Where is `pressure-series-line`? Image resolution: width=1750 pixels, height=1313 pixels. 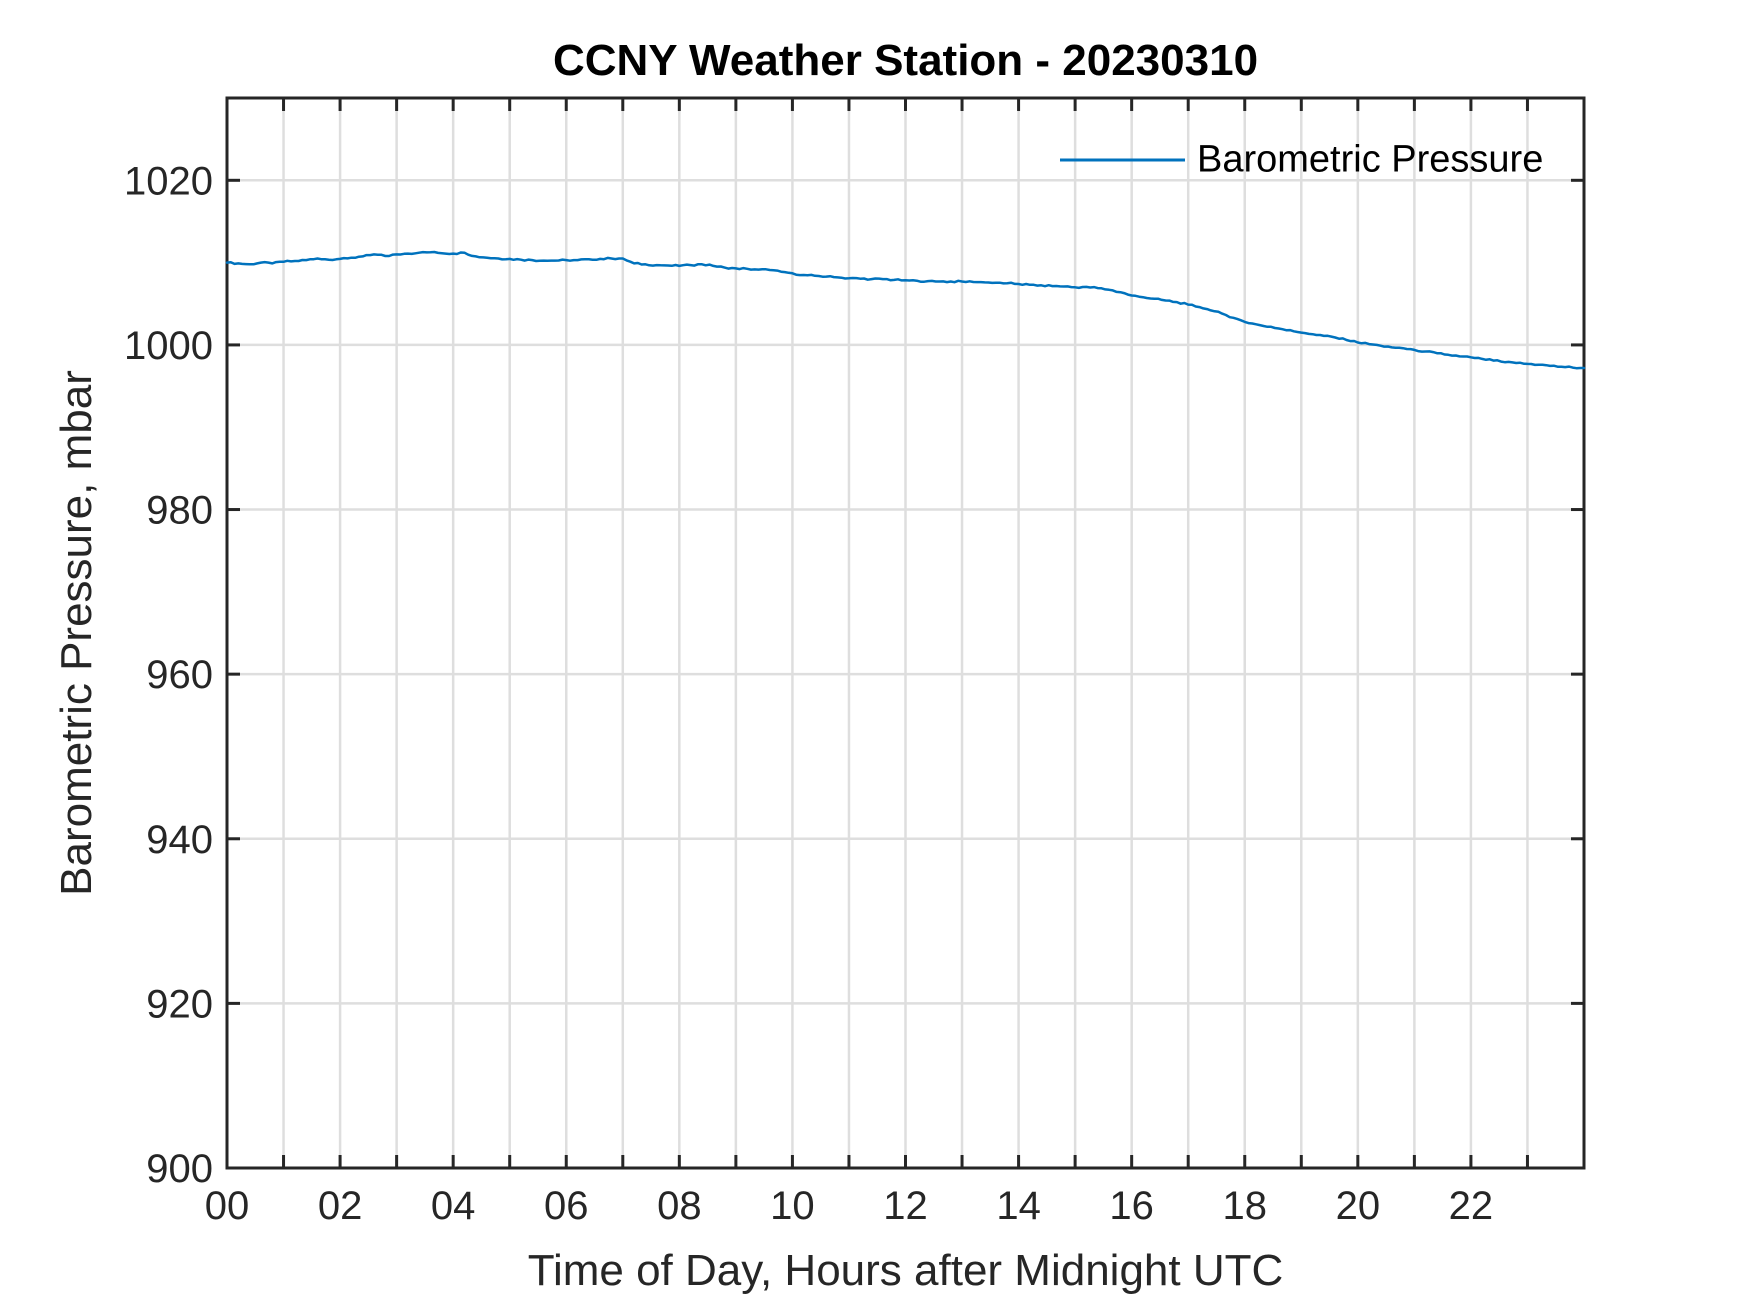
pressure-series-line is located at coordinates (905, 310).